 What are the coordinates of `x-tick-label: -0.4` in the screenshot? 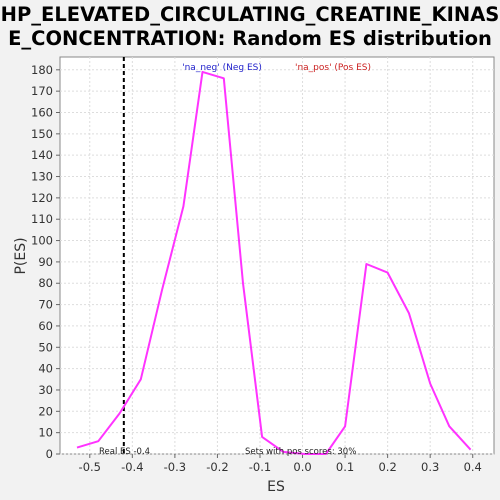 It's located at (132, 467).